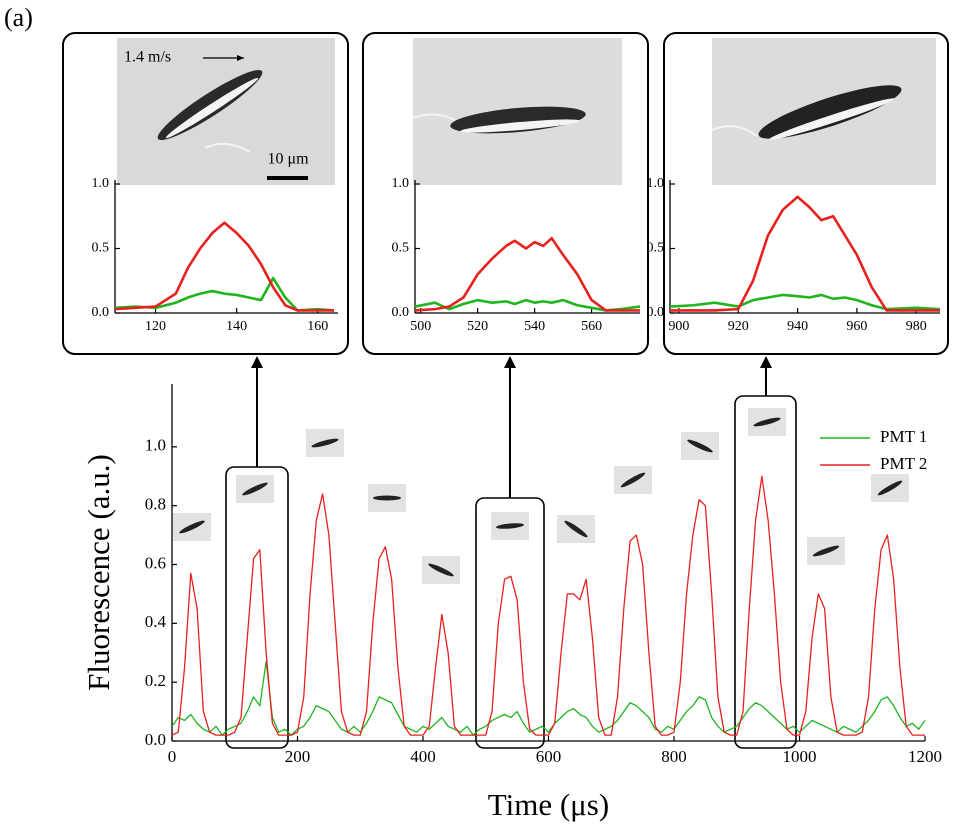  I want to click on x-tick-label: 900, so click(678, 326).